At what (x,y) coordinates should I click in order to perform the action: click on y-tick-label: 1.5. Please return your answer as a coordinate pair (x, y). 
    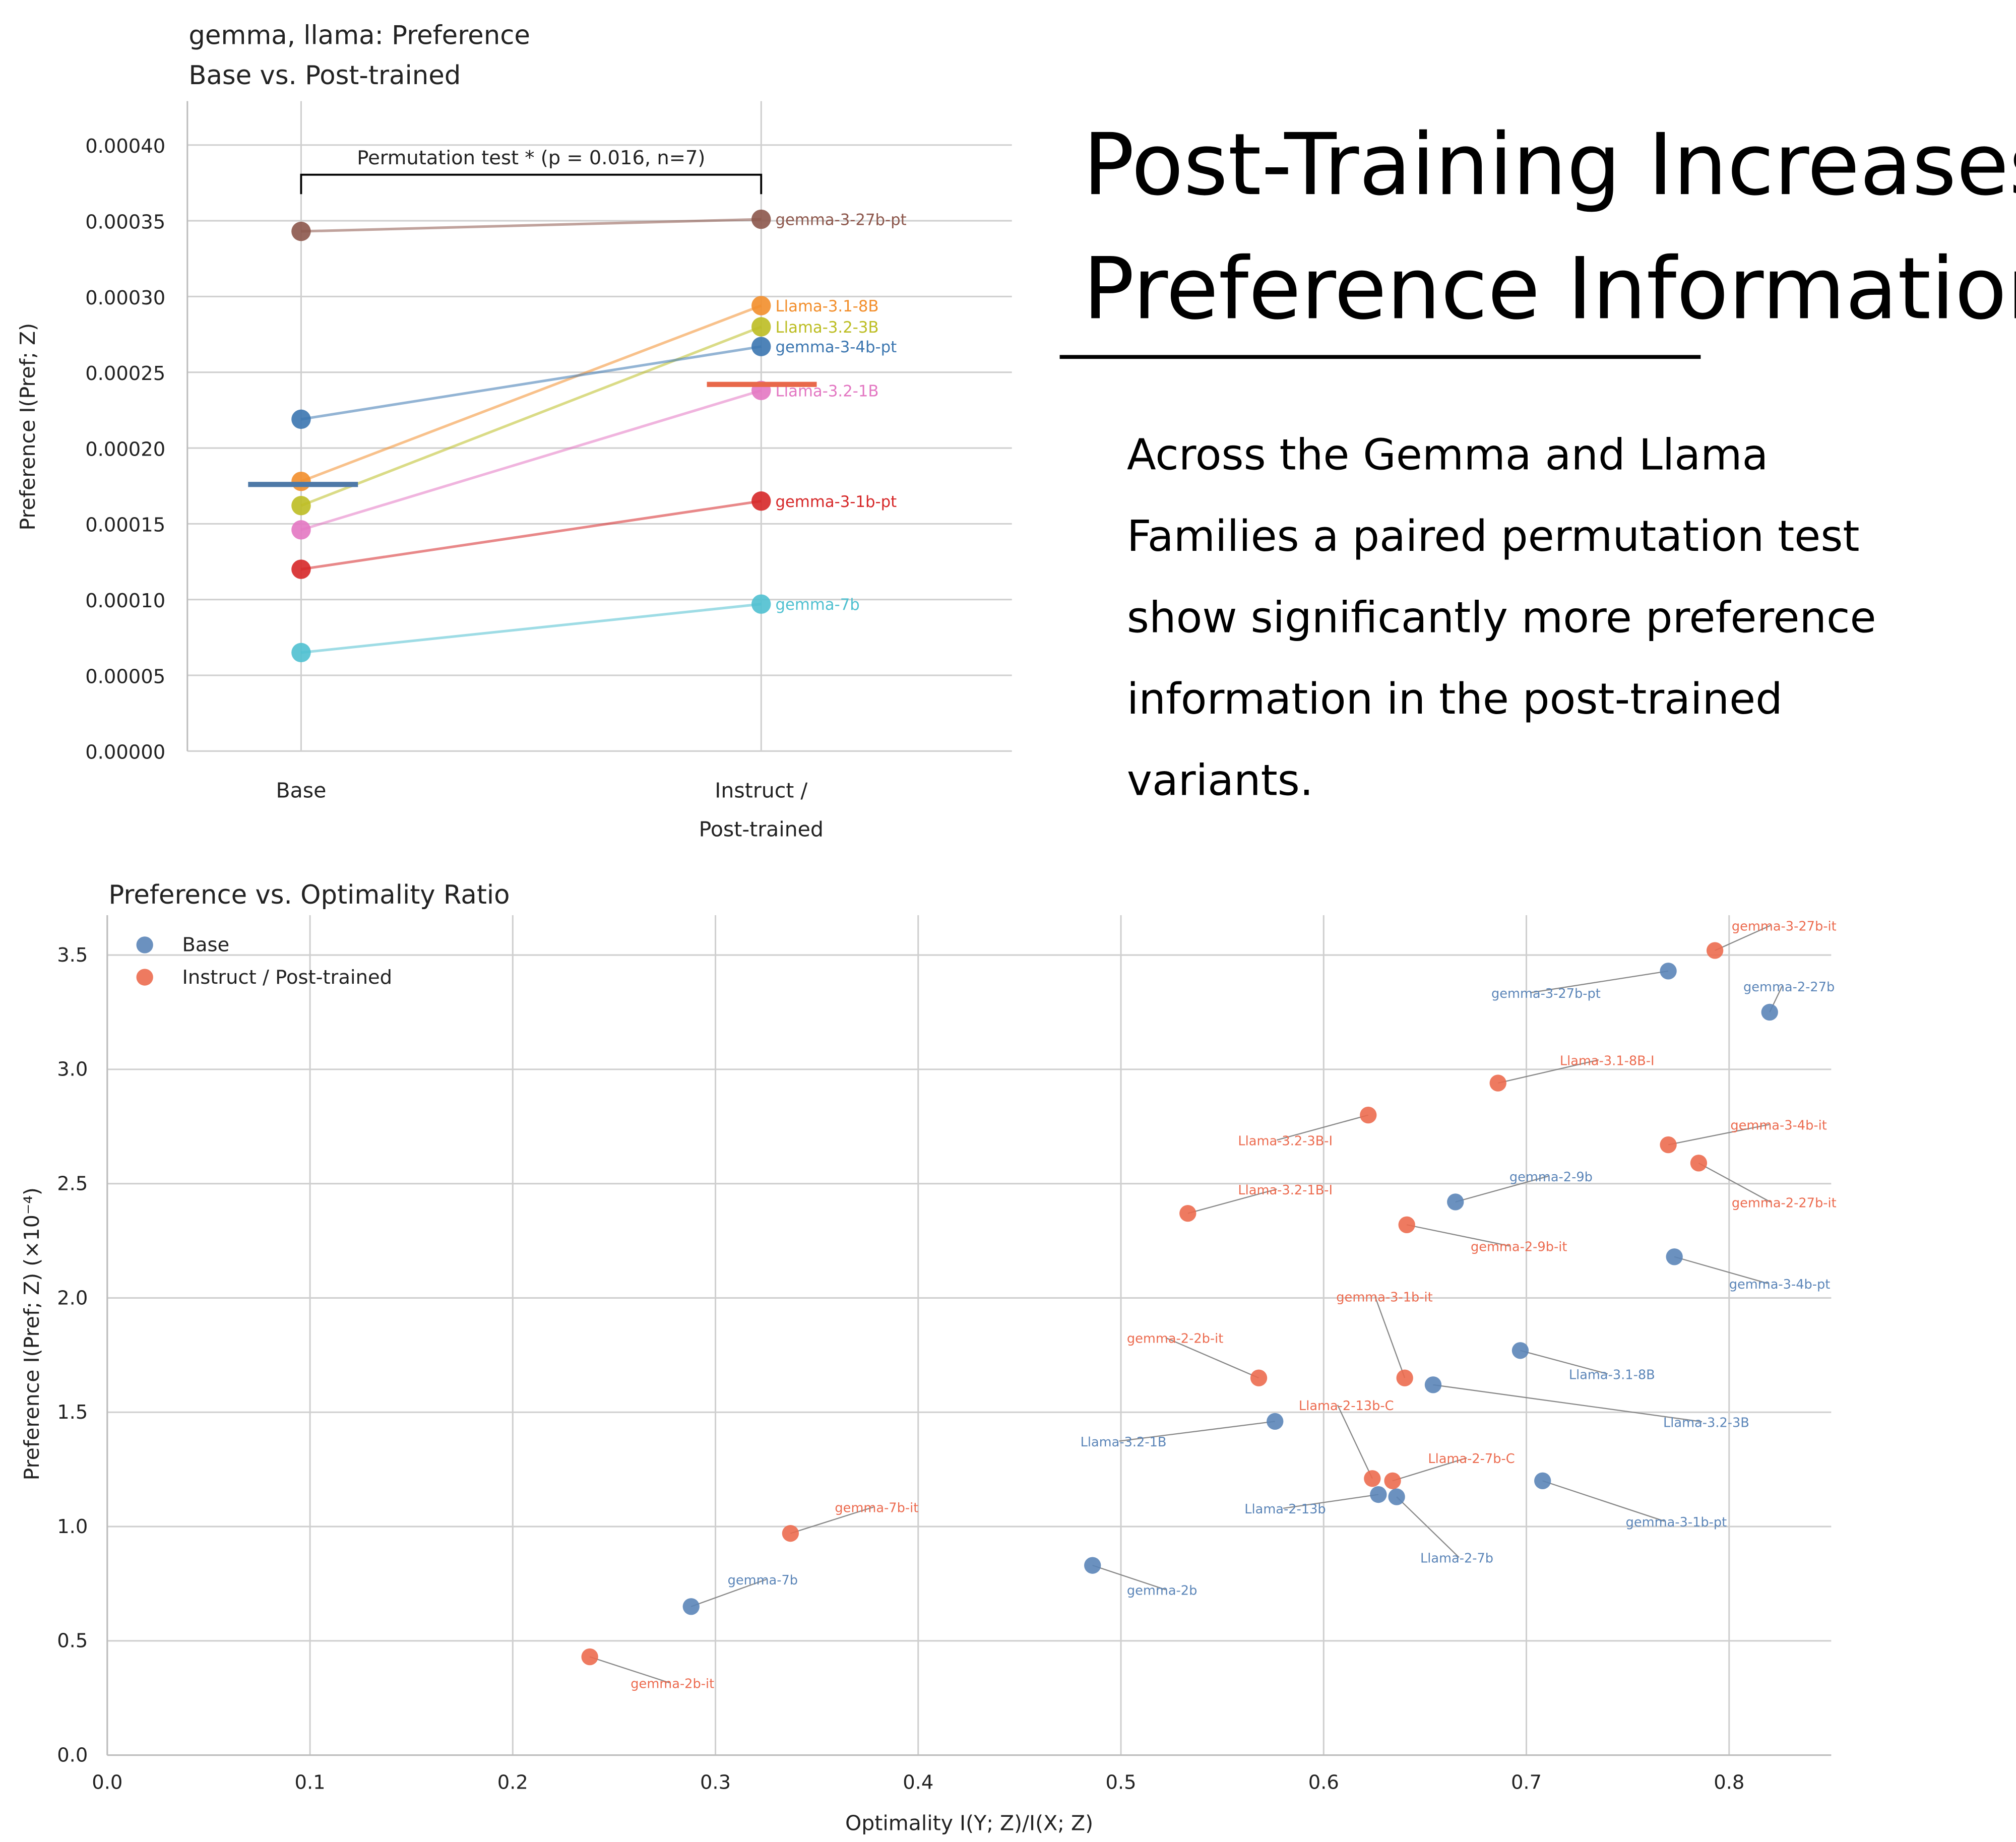
    Looking at the image, I should click on (72, 1412).